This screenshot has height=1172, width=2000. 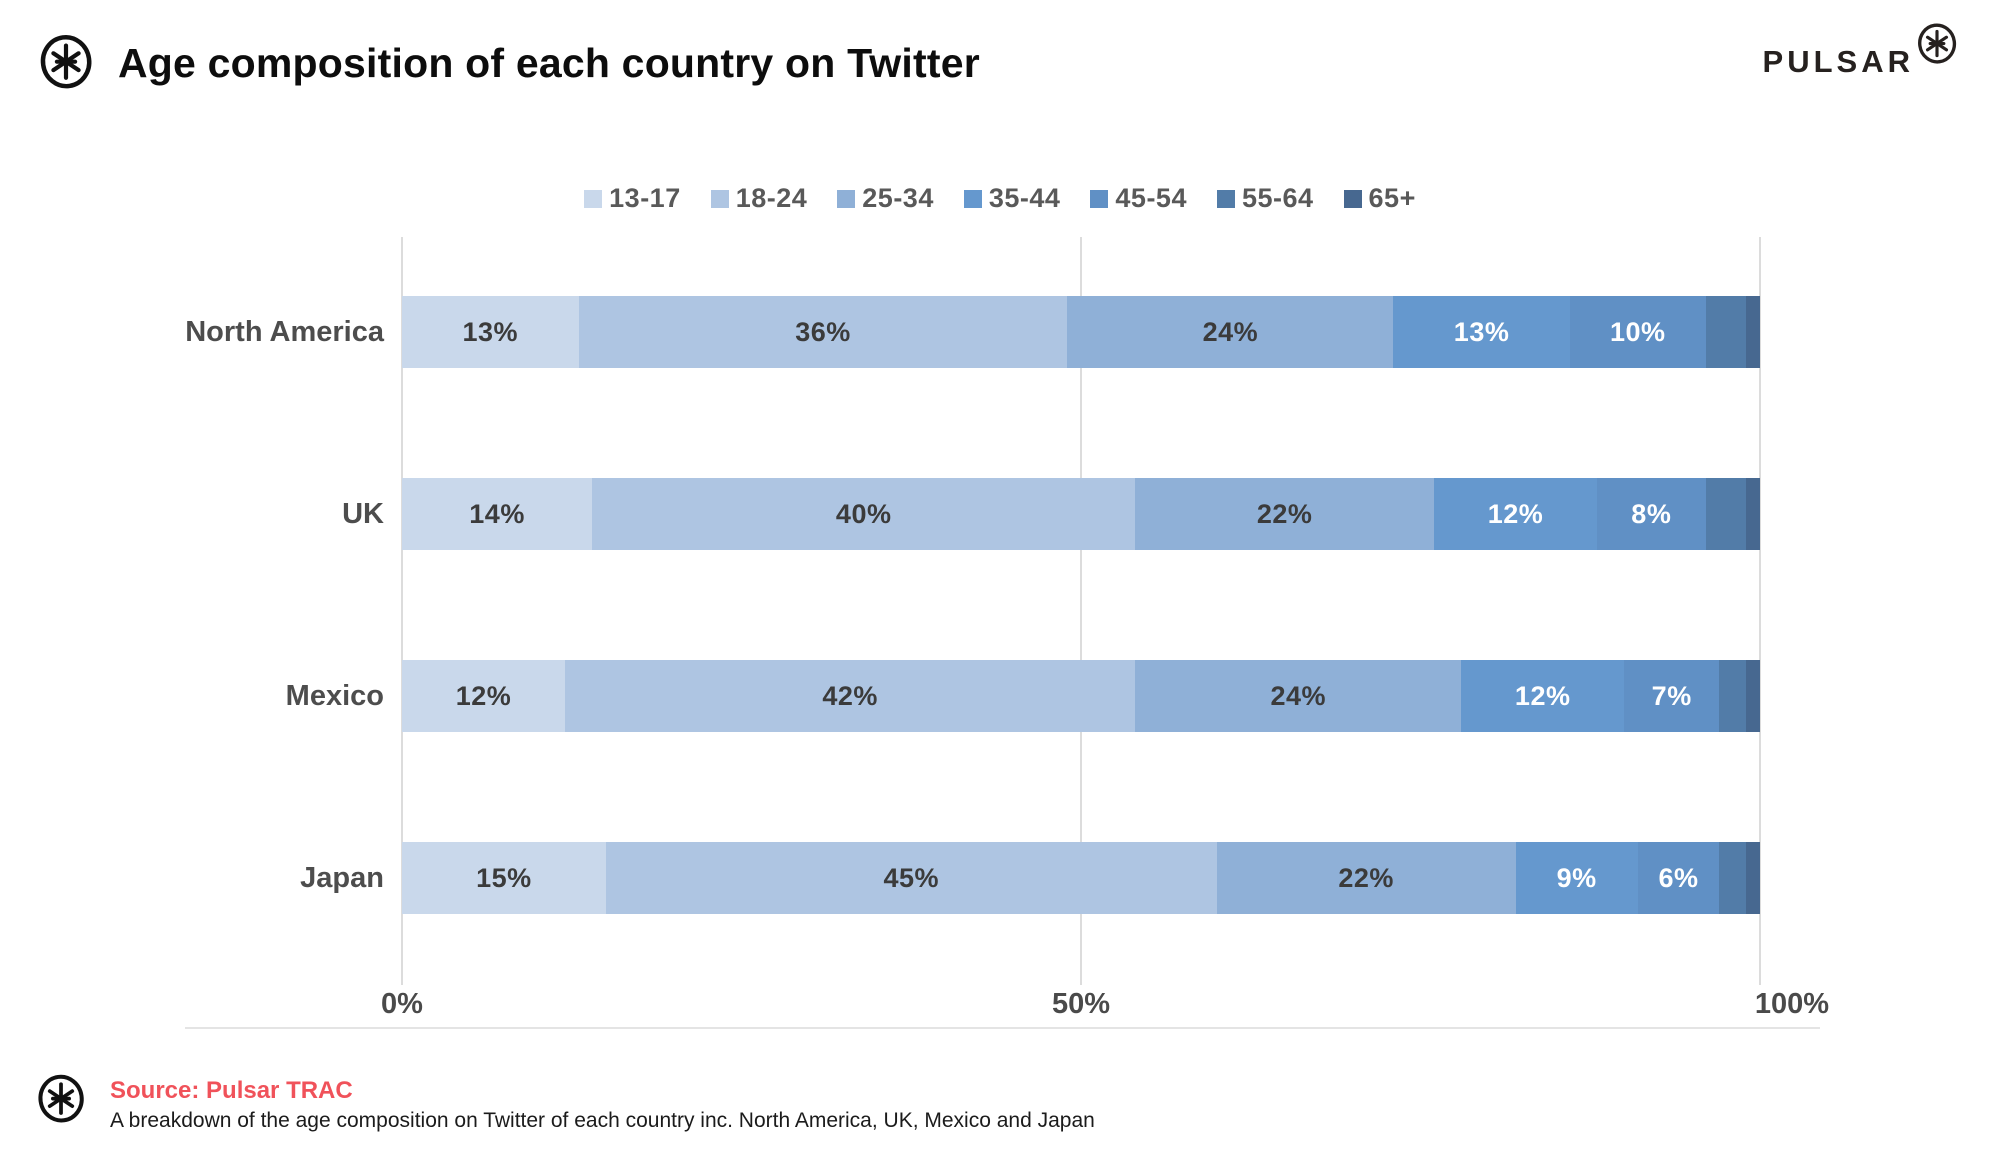 I want to click on chart-legend: 13-17 18-24 25-34 35-44 45-54 55-64 65+, so click(x=1000, y=198).